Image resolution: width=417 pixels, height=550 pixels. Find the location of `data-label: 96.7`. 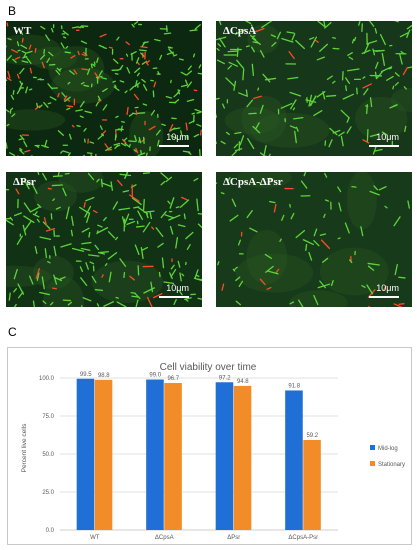

data-label: 96.7 is located at coordinates (173, 379).